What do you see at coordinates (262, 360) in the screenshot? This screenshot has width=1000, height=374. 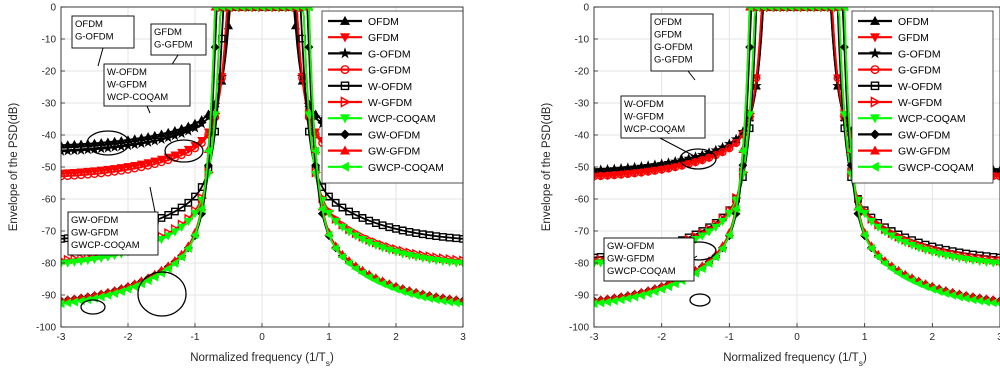 I see `x-axis-label: Normalized frequency (1/Ts)` at bounding box center [262, 360].